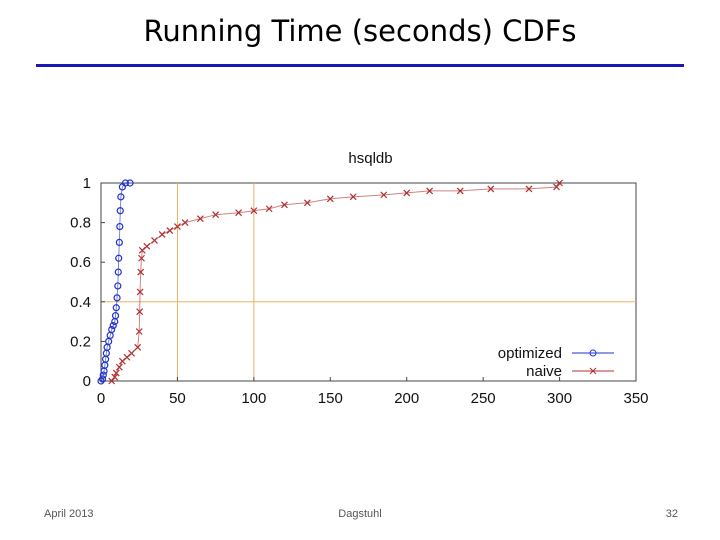 Image resolution: width=720 pixels, height=540 pixels. Describe the element at coordinates (559, 398) in the screenshot. I see `x-tick-label: 300` at that location.